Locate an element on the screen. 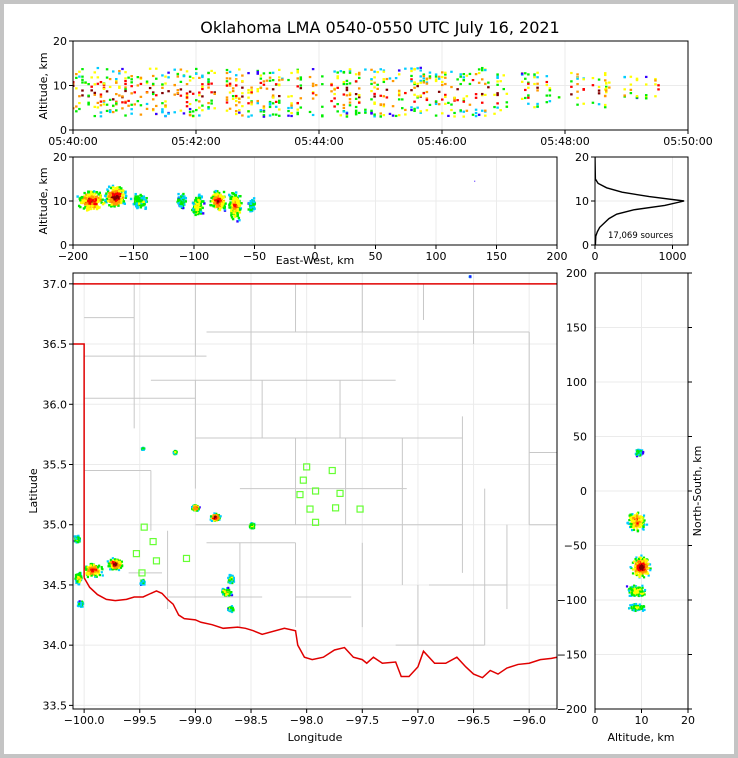  east-west-tick-label-y: 20 is located at coordinates (60, 157).